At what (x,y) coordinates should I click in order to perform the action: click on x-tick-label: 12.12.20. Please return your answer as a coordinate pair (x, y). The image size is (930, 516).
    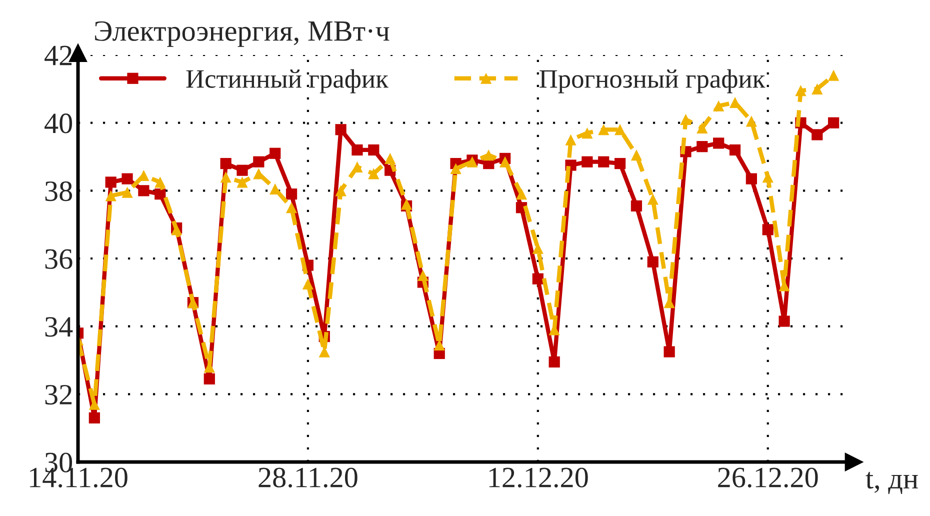
    Looking at the image, I should click on (538, 478).